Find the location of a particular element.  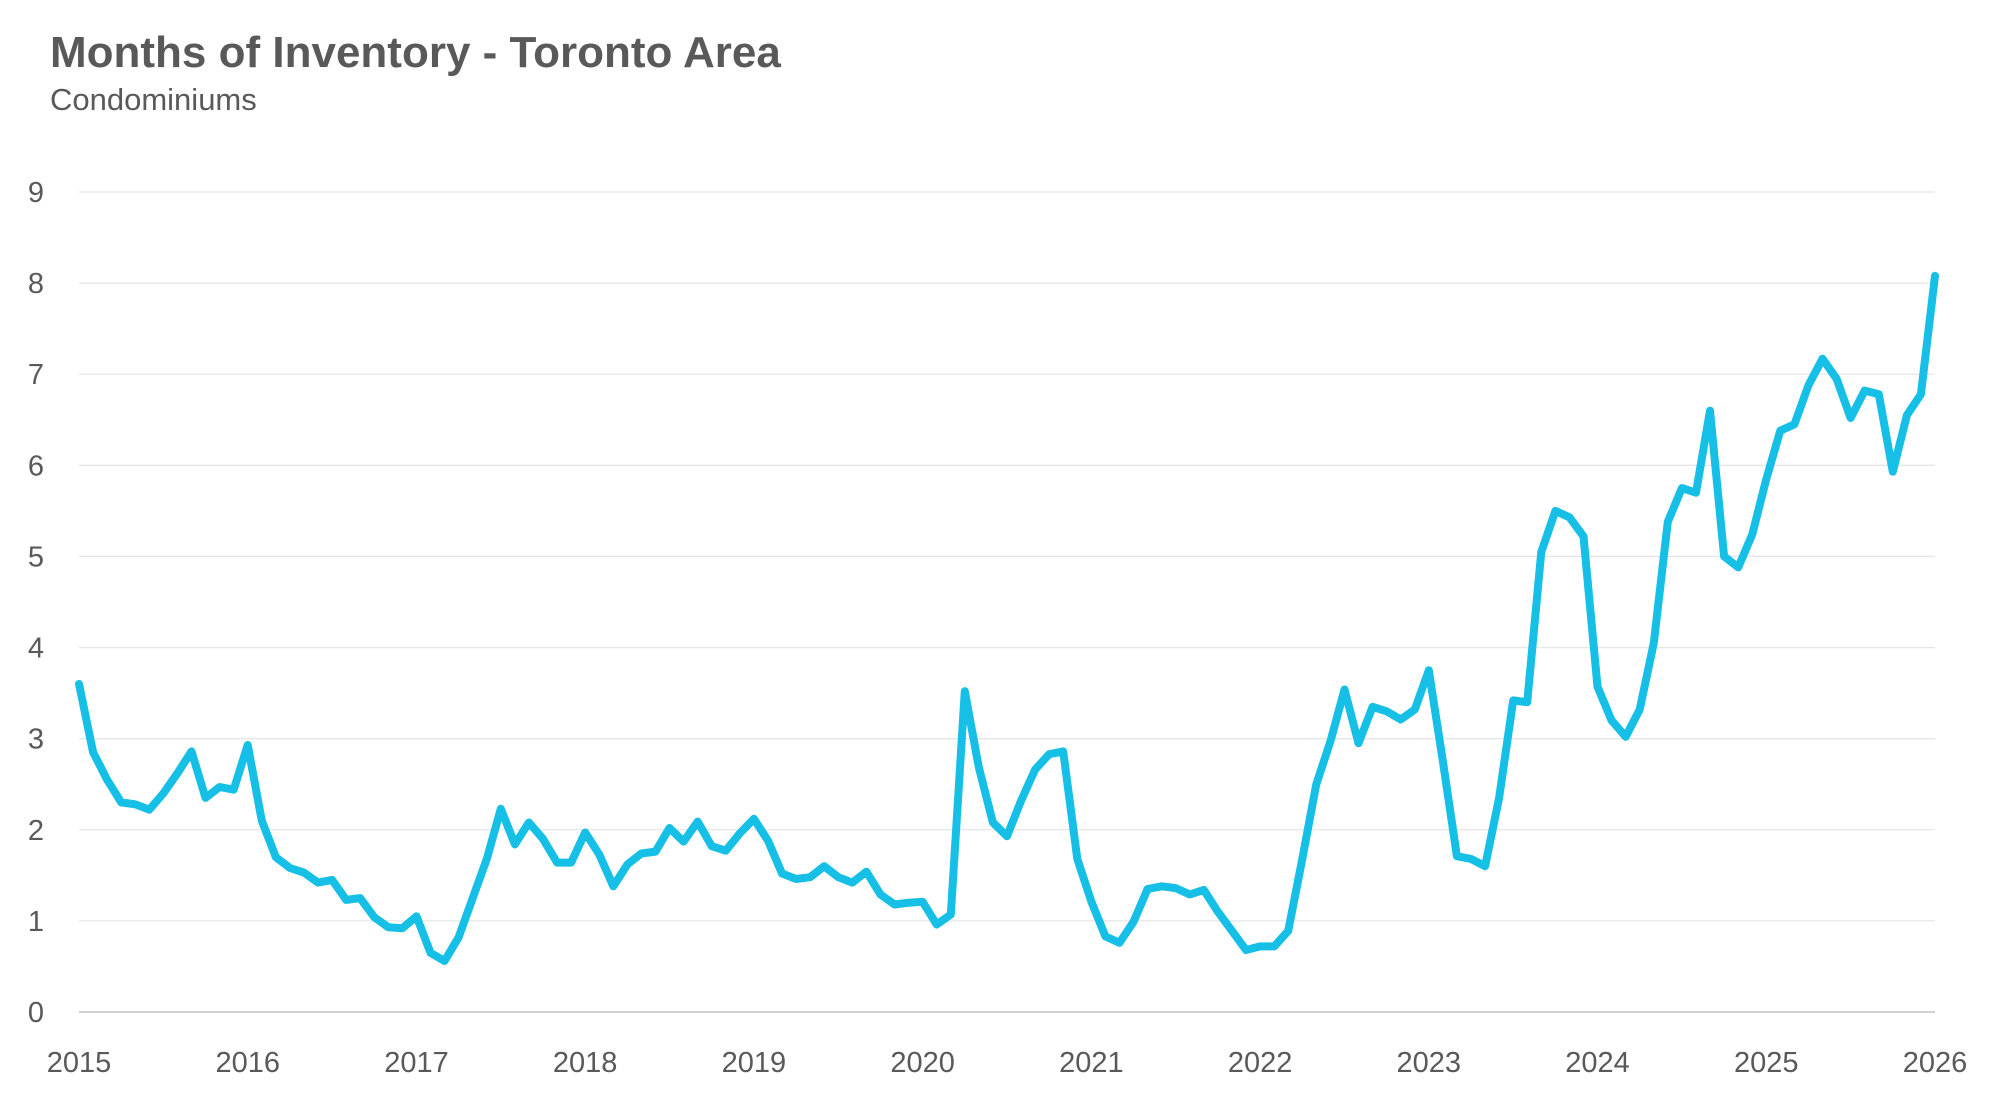

x-tick-label: 2024 is located at coordinates (1597, 1063).